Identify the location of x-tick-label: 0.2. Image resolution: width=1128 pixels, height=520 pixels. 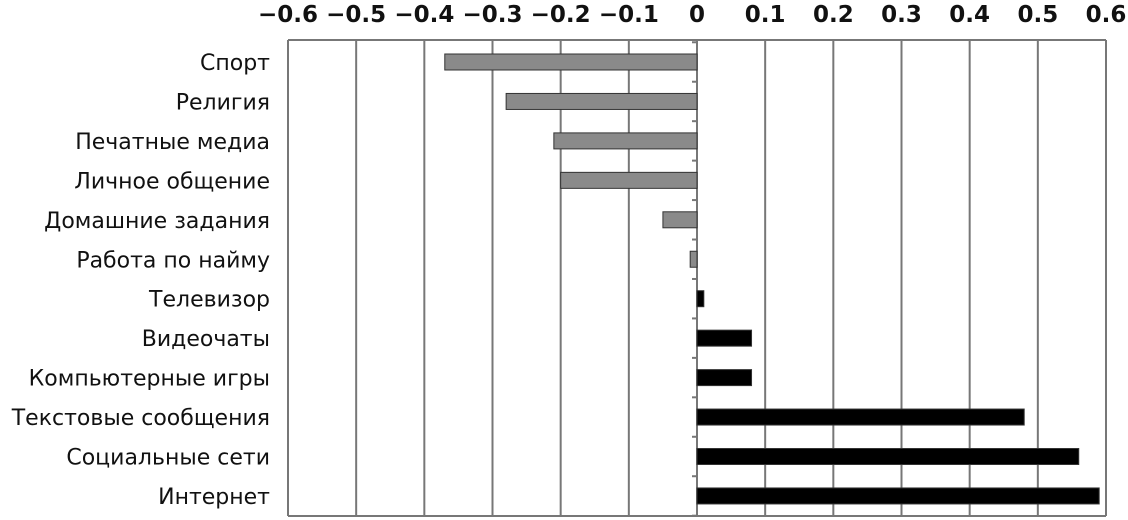
(833, 15).